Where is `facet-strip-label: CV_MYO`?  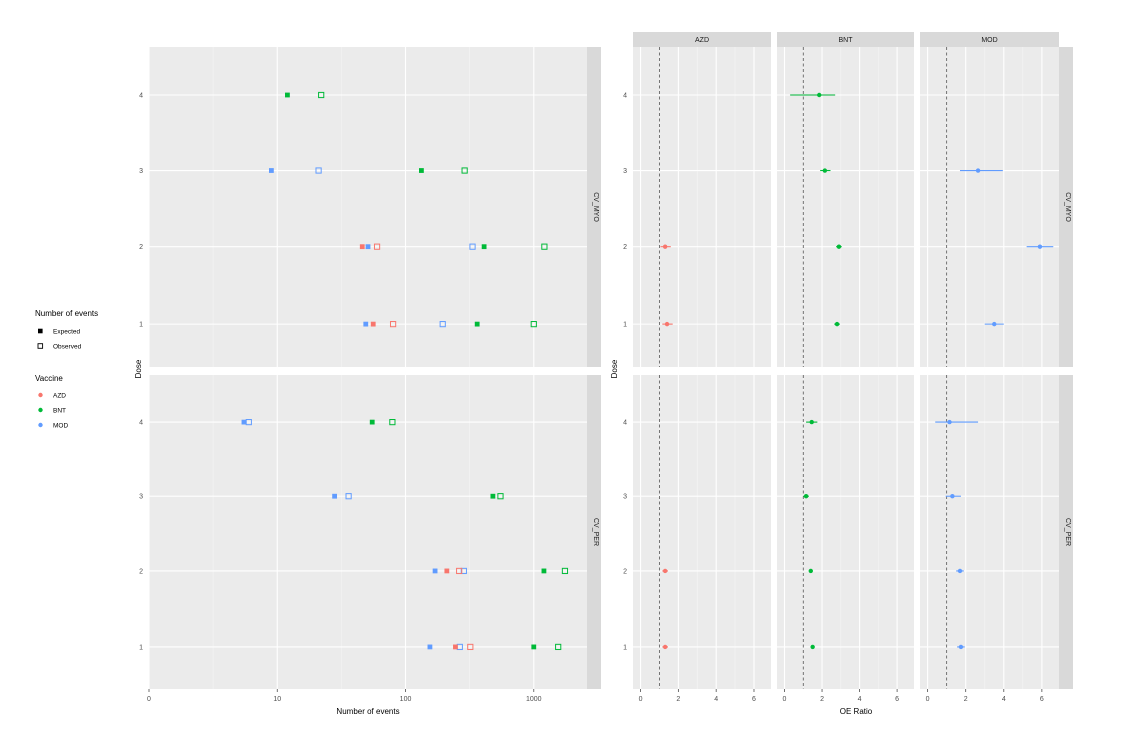 facet-strip-label: CV_MYO is located at coordinates (1067, 207).